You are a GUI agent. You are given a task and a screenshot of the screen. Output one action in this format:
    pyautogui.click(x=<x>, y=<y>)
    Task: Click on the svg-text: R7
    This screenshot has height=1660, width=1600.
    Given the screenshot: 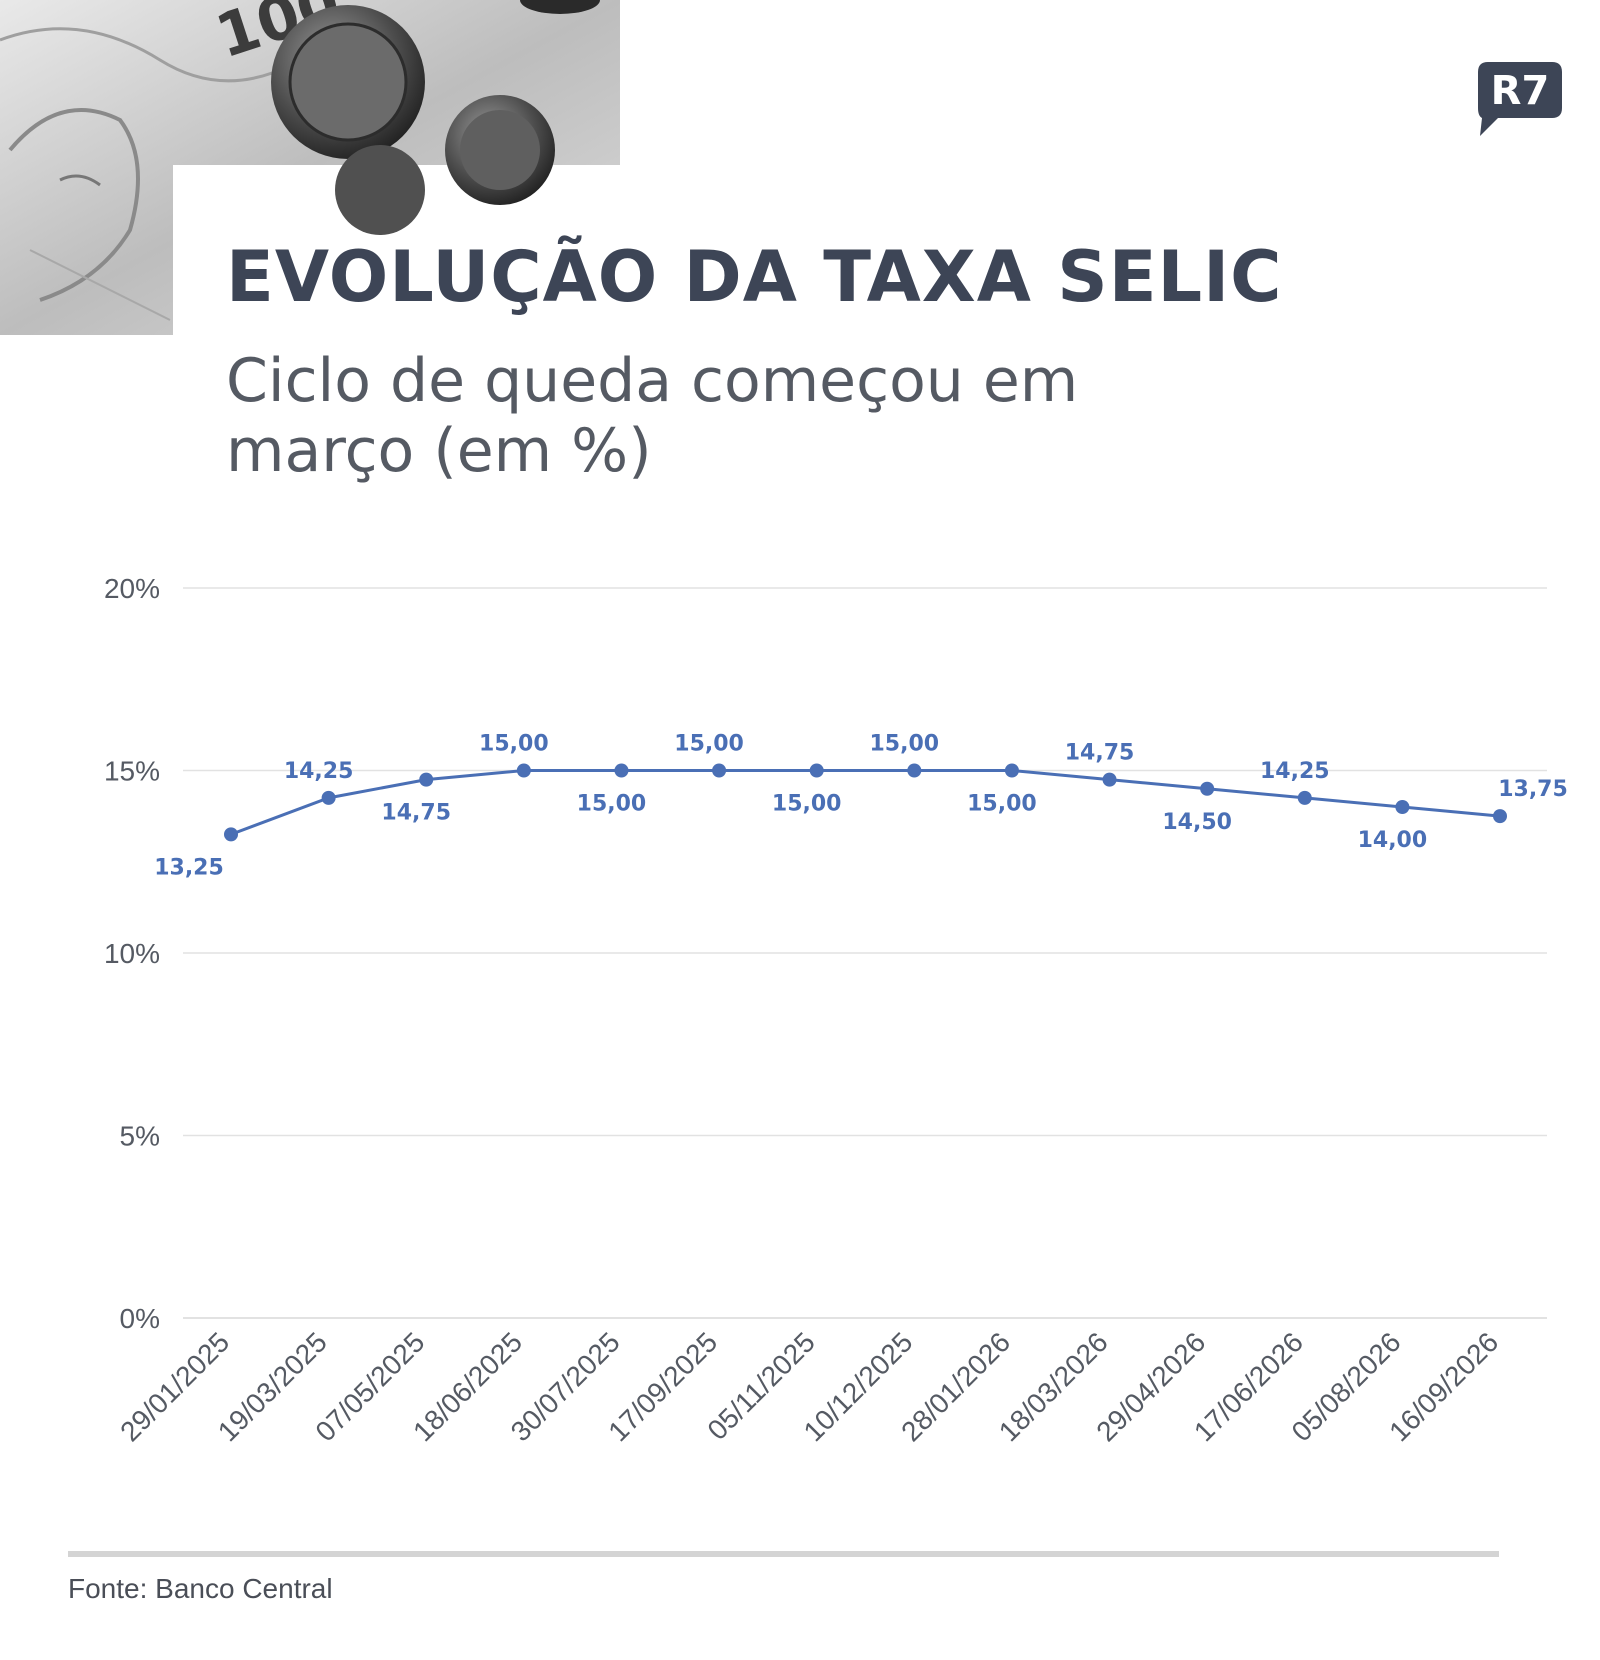 What is the action you would take?
    pyautogui.click(x=1520, y=91)
    